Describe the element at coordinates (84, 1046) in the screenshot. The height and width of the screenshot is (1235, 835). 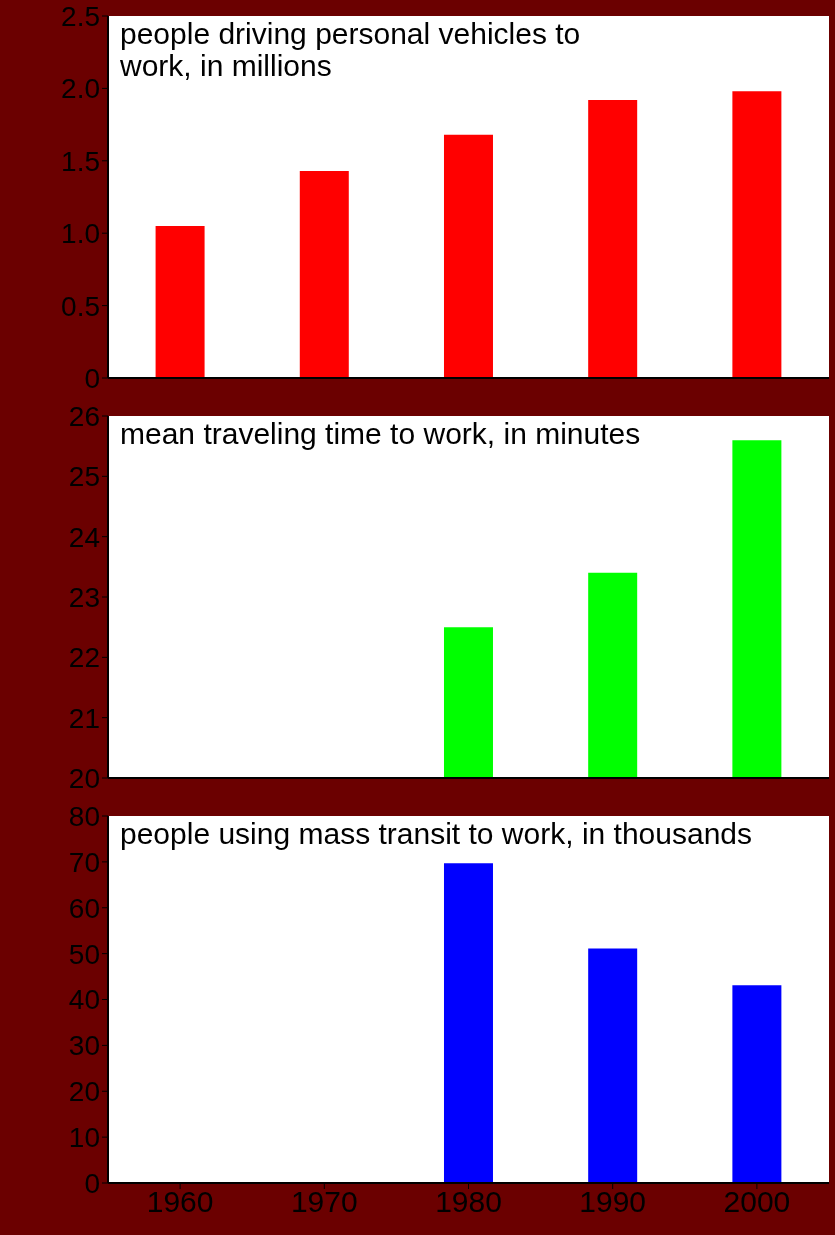
I see `y-tick-label: 30` at that location.